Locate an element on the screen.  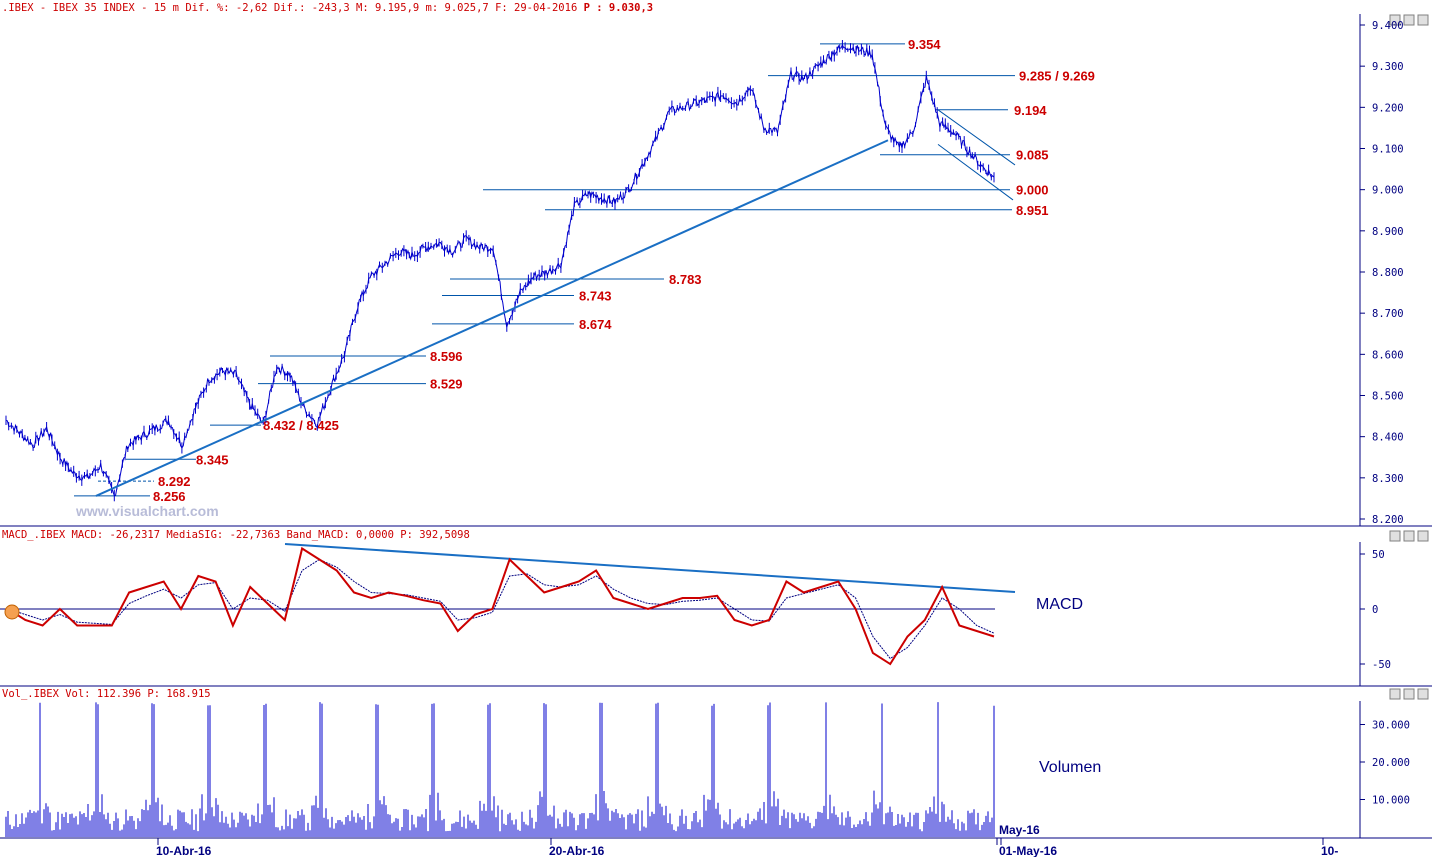
window-buttons is located at coordinates (1409, 357).